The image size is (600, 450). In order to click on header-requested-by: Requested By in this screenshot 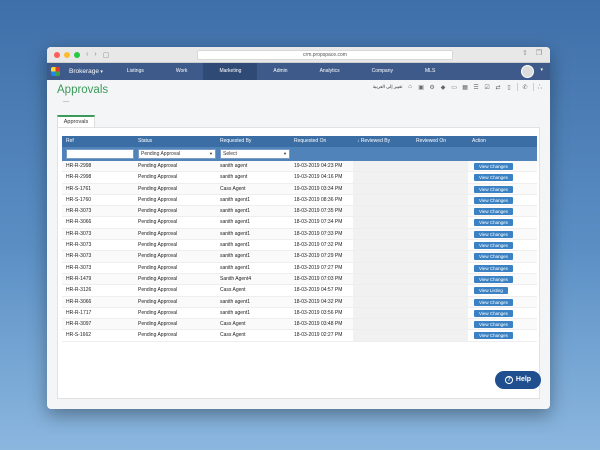, I will do `click(236, 141)`.